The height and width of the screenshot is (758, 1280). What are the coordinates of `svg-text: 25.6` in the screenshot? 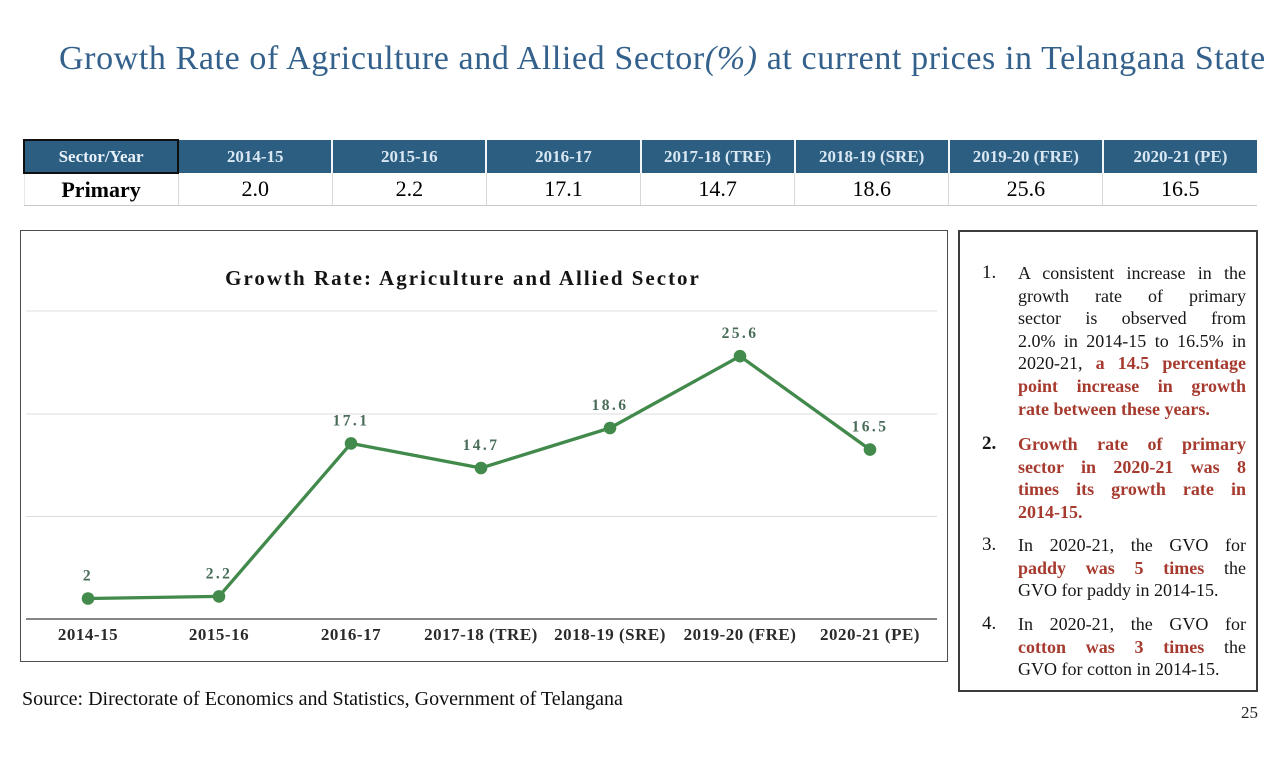 It's located at (740, 333).